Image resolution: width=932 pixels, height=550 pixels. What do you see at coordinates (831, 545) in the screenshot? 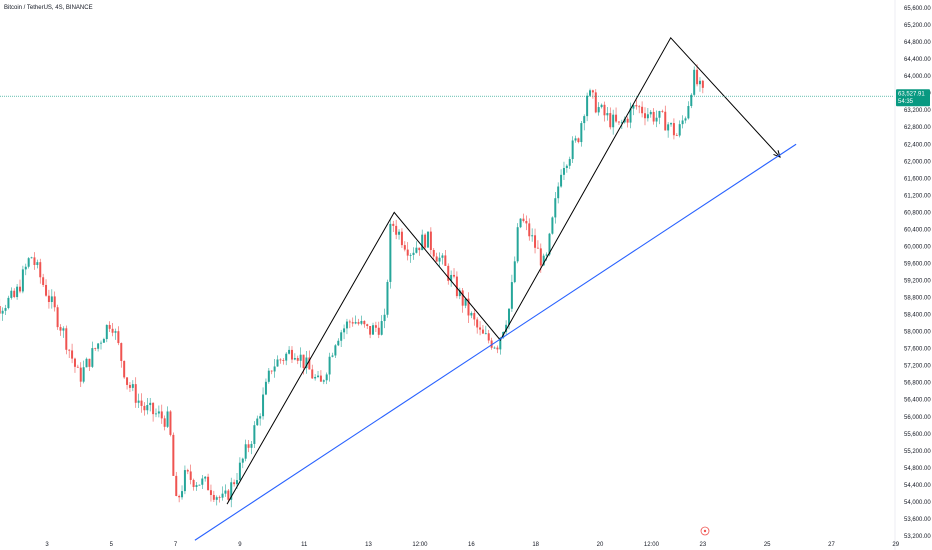
I see `time-tick-label: 27` at bounding box center [831, 545].